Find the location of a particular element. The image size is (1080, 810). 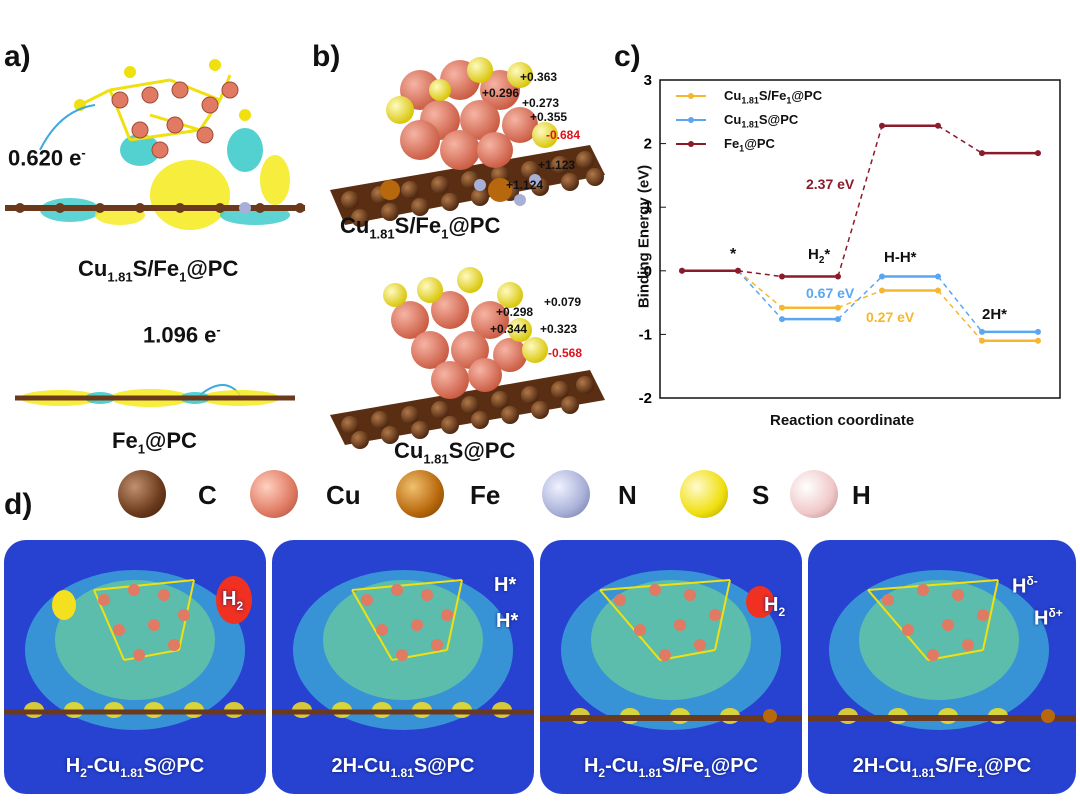

charge-label: +0.296 is located at coordinates (501, 93).